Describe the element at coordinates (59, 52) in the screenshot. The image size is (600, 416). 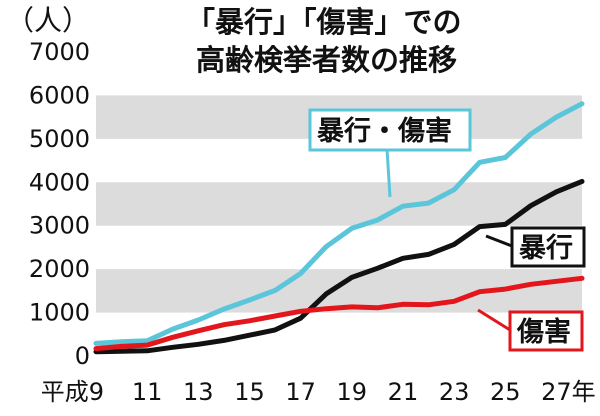
I see `y-tick-label: 7000` at that location.